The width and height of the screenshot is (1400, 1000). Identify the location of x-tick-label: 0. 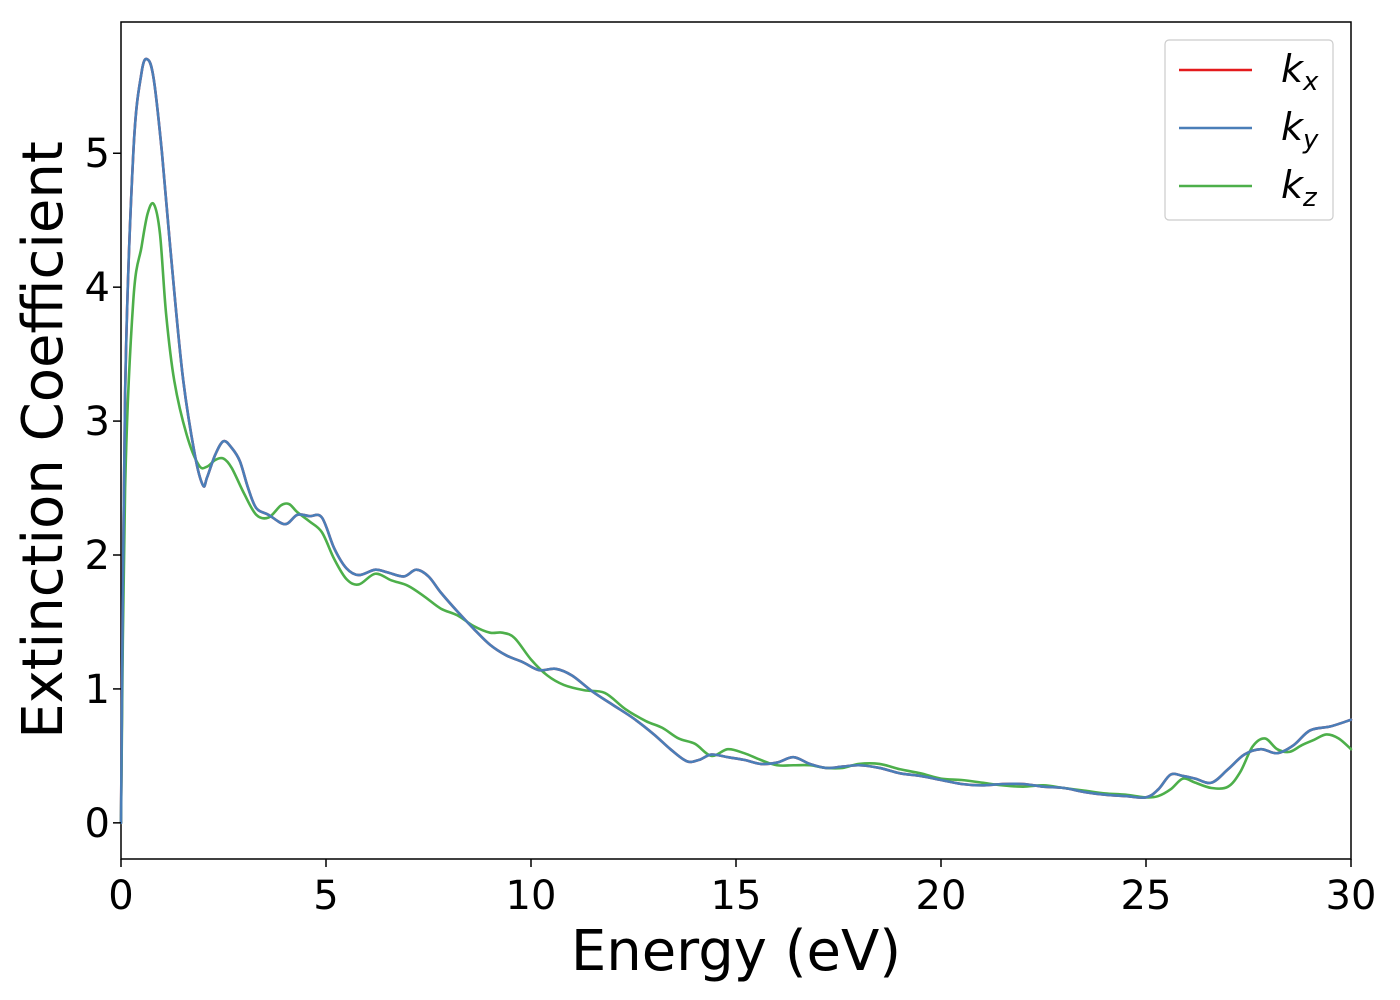
(120, 896).